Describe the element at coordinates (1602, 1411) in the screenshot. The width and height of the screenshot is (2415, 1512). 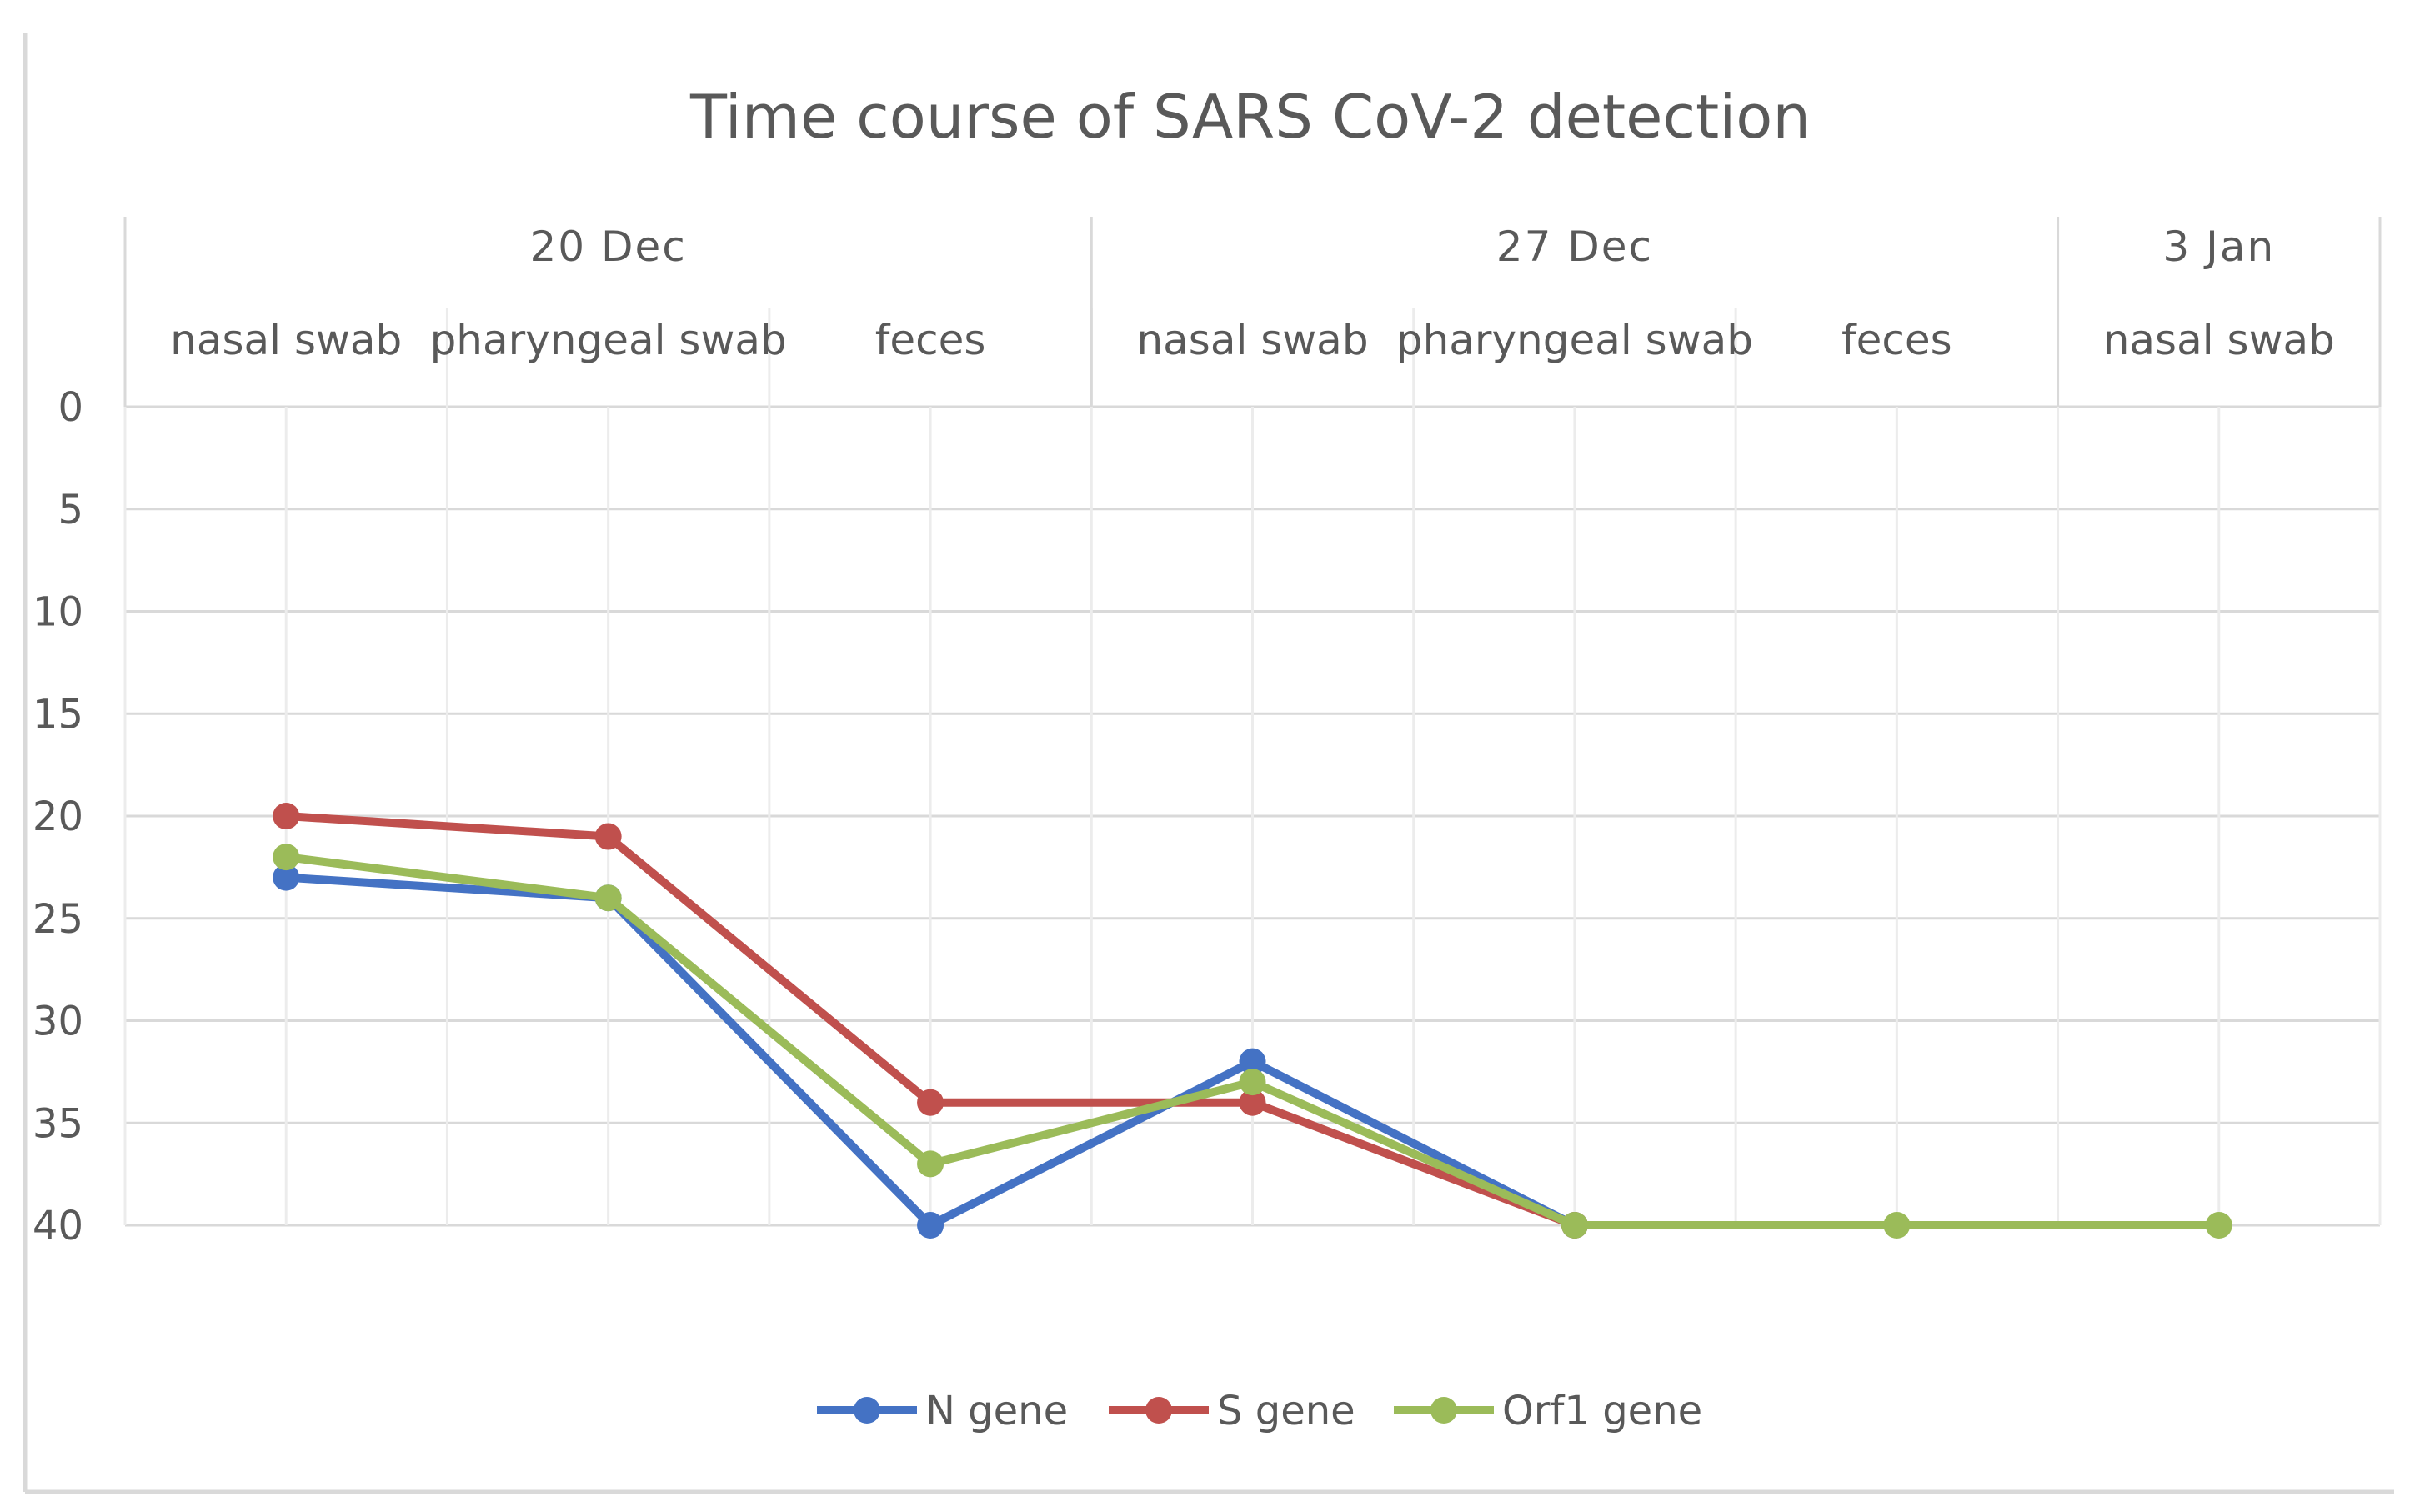
I see `legend-label: Orf1 gene` at that location.